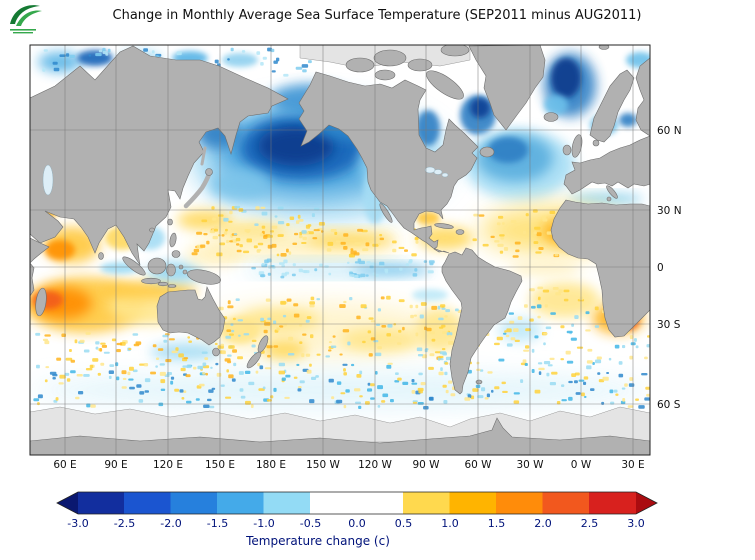 This screenshot has height=560, width=755. What do you see at coordinates (48, 180) in the screenshot?
I see `caspian-sea` at bounding box center [48, 180].